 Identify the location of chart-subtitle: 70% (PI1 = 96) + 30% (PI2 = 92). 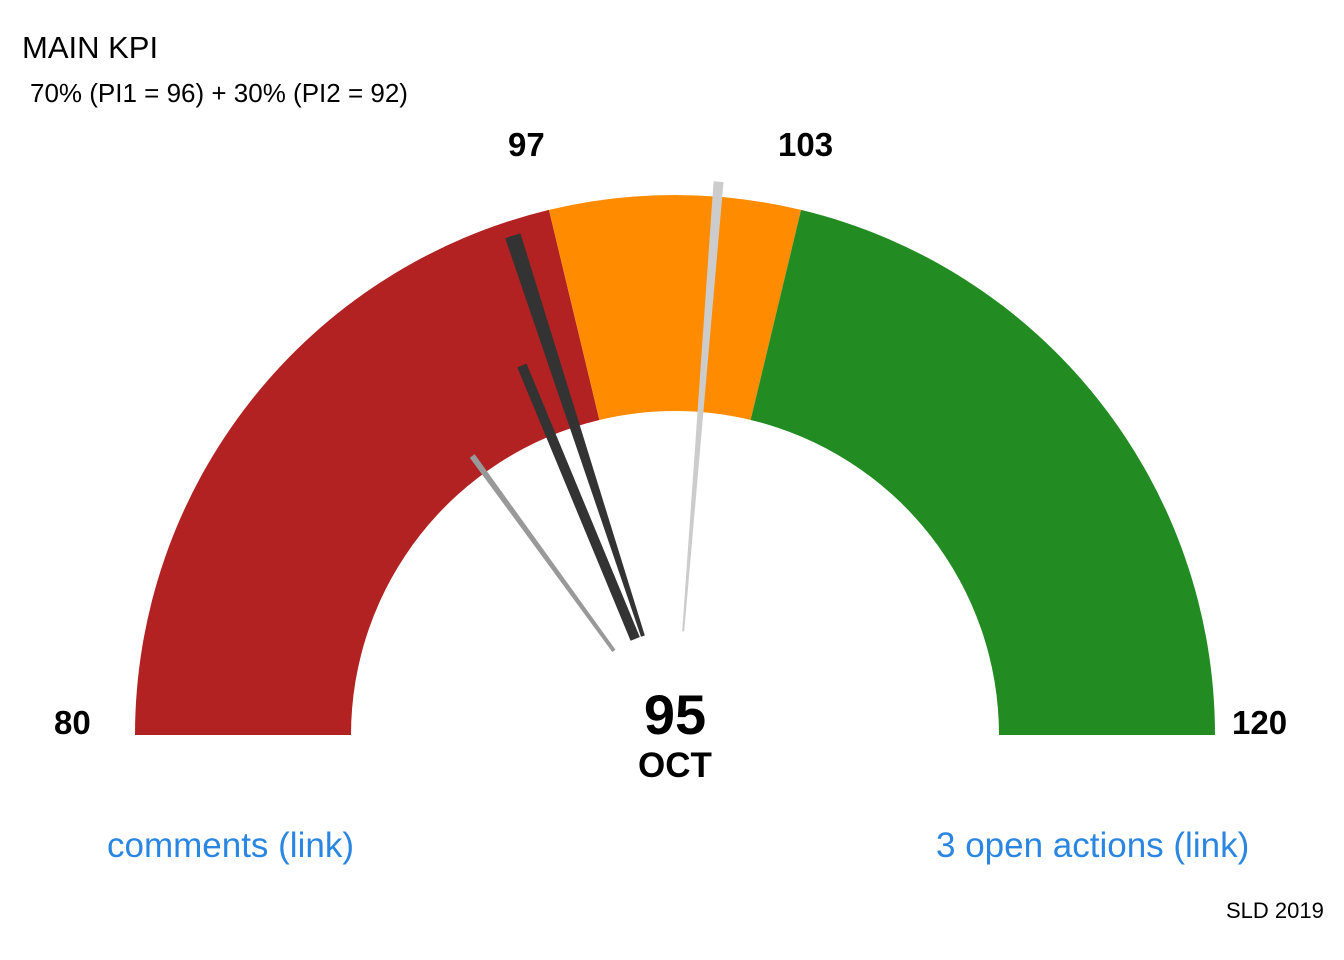
(219, 93).